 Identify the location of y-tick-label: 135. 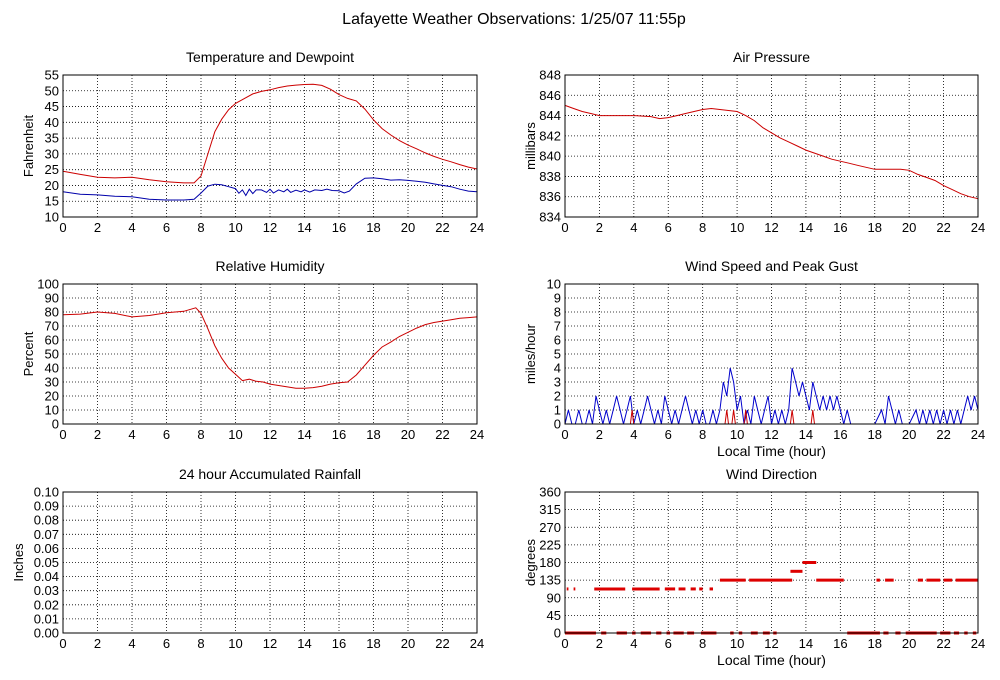
(550, 580).